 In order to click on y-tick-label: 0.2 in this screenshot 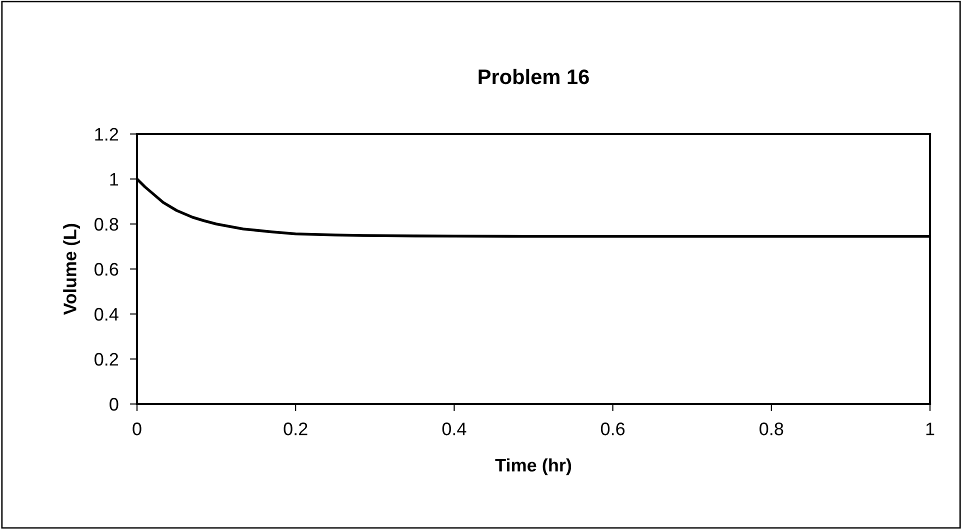, I will do `click(106, 359)`.